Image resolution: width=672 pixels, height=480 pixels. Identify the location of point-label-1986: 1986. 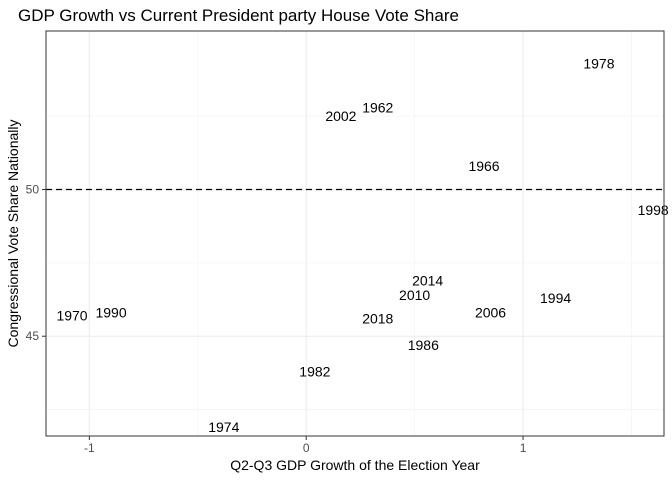
(423, 345).